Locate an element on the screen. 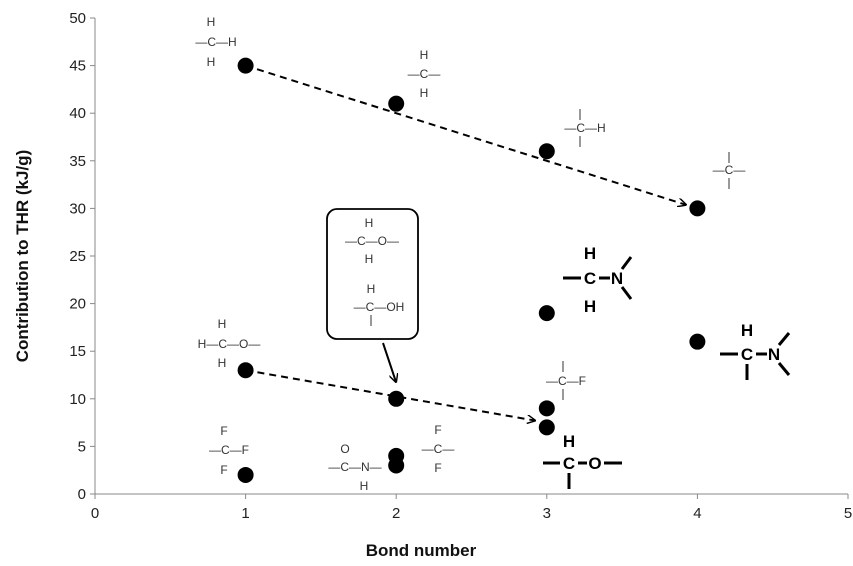 Image resolution: width=853 pixels, height=566 pixels. chf-middle: —C—F is located at coordinates (566, 381).